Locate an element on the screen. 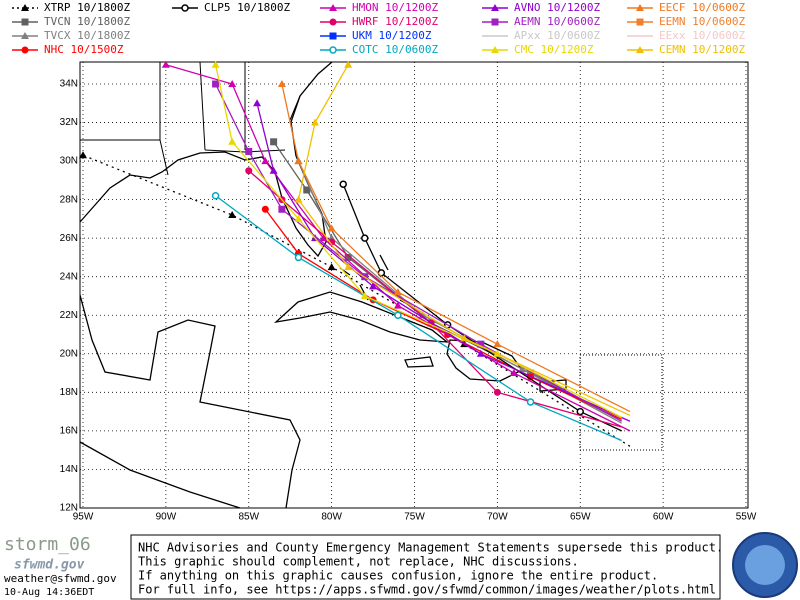 The height and width of the screenshot is (600, 800). lat-label: 26N is located at coordinates (69, 238).